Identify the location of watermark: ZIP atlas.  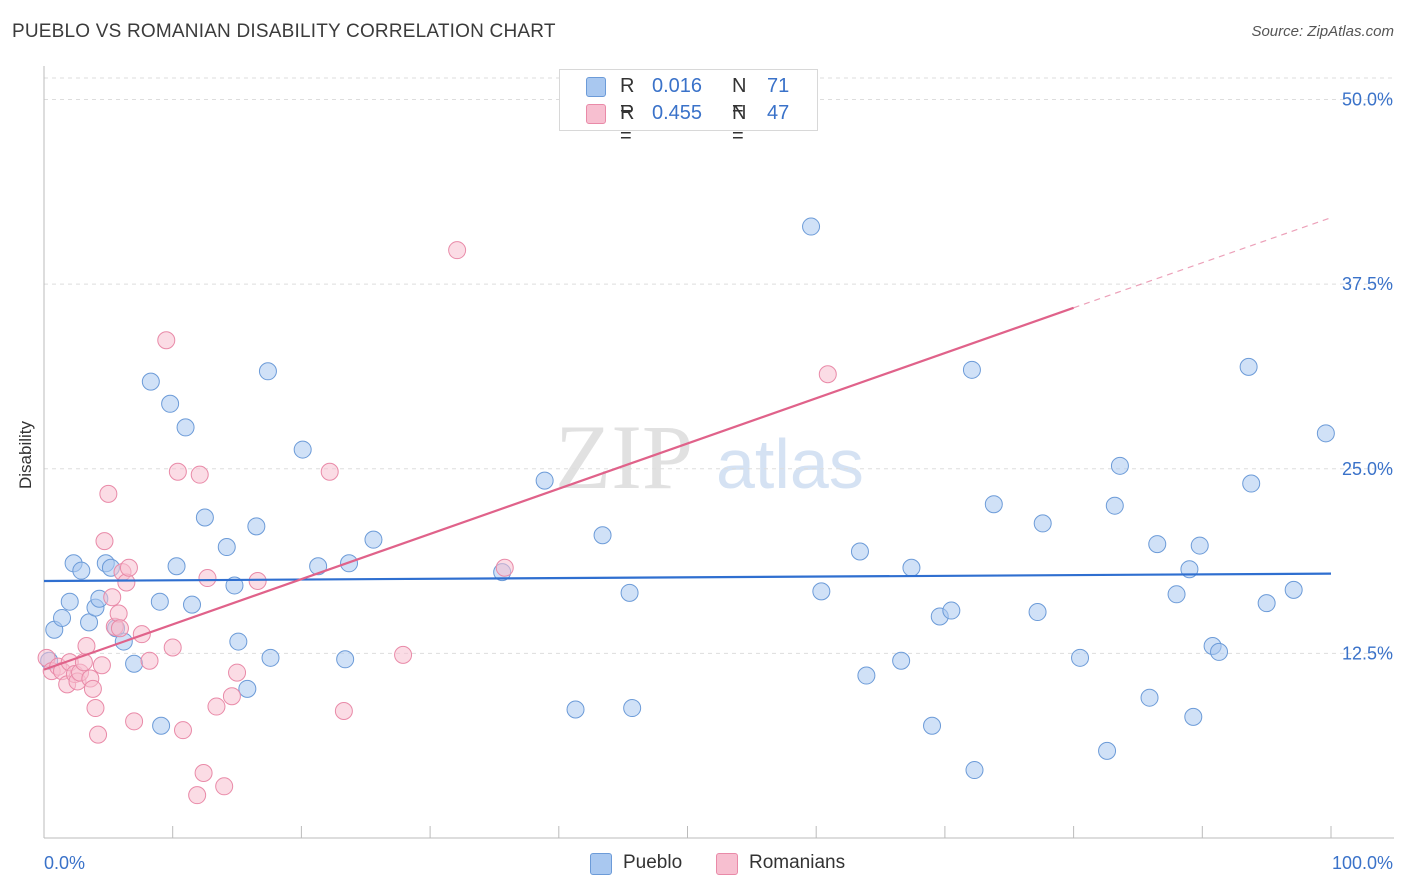
(709, 457).